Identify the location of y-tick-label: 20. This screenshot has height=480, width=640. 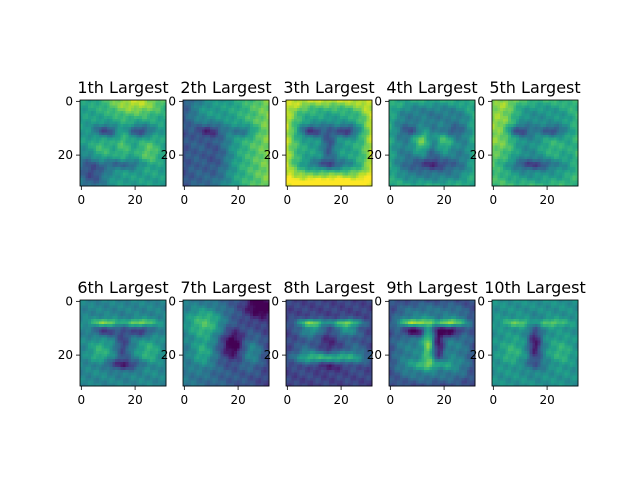
(271, 155).